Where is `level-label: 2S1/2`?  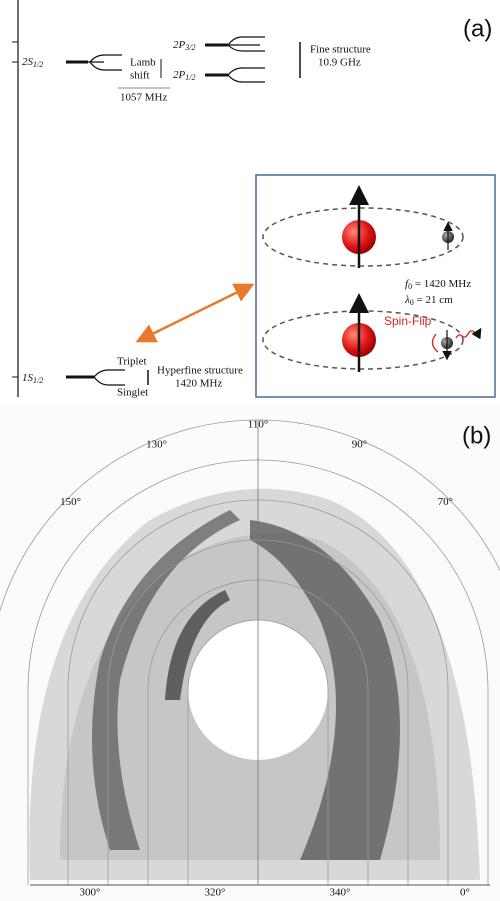 level-label: 2S1/2 is located at coordinates (32, 62).